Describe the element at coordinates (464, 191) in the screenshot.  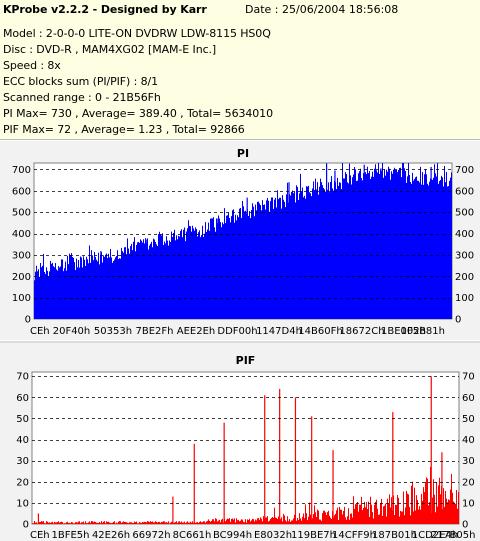
I see `y-tick-label-right: 600` at that location.